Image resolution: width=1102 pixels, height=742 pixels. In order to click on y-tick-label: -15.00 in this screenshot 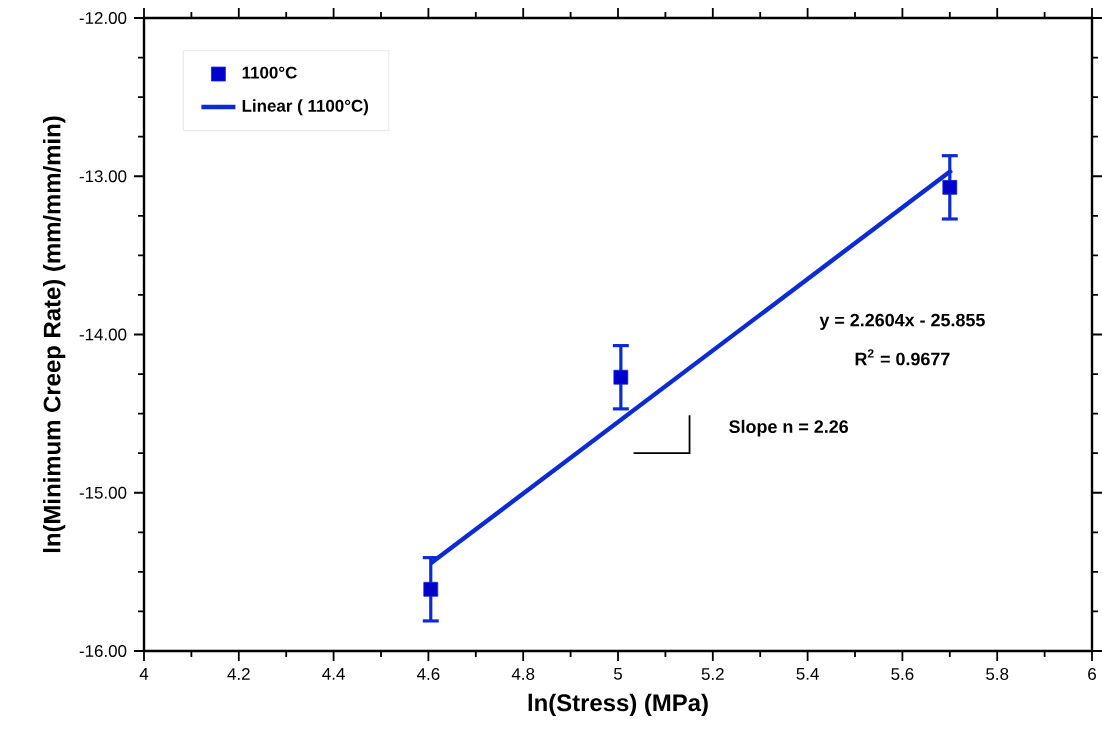, I will do `click(103, 492)`.